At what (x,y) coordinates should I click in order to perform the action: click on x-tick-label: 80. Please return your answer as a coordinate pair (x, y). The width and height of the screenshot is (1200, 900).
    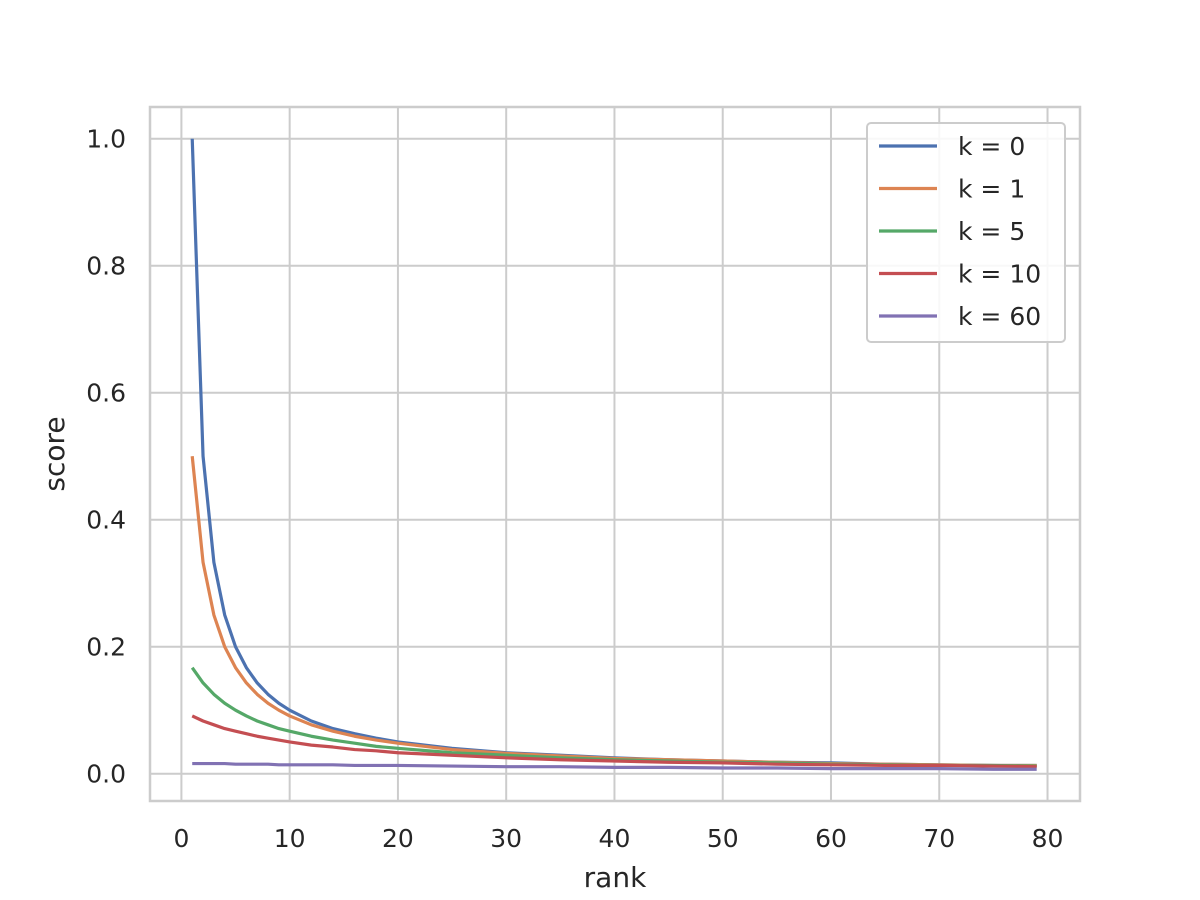
    Looking at the image, I should click on (1048, 838).